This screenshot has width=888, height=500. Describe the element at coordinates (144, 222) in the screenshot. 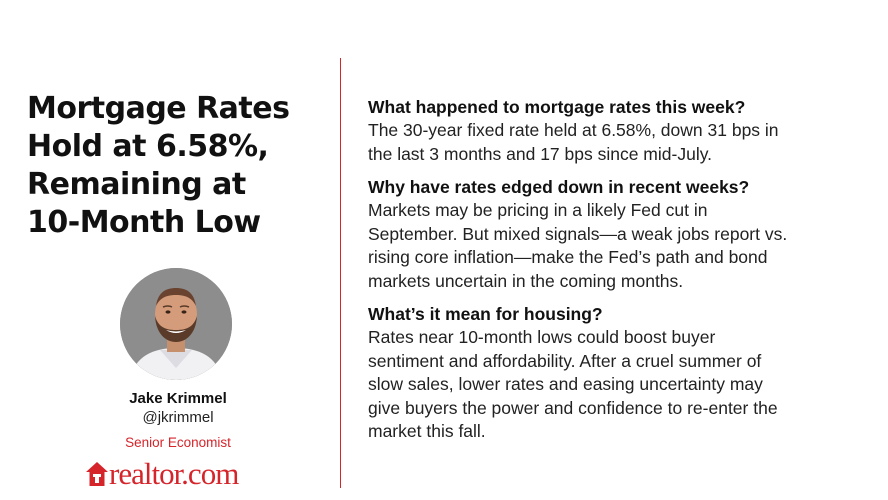

I see `title-line: 10-Month Low` at that location.